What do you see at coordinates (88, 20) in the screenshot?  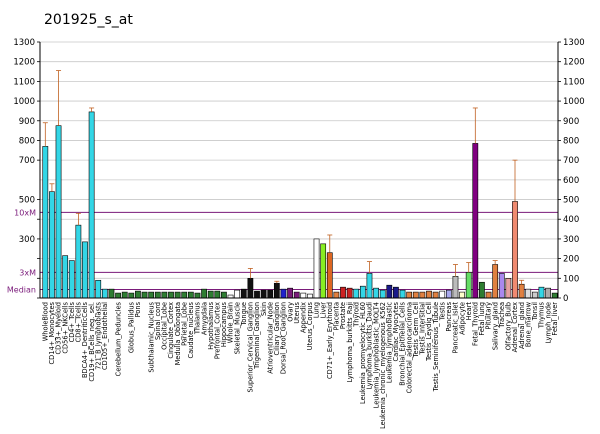 I see `chart-title: 201925_s_at` at bounding box center [88, 20].